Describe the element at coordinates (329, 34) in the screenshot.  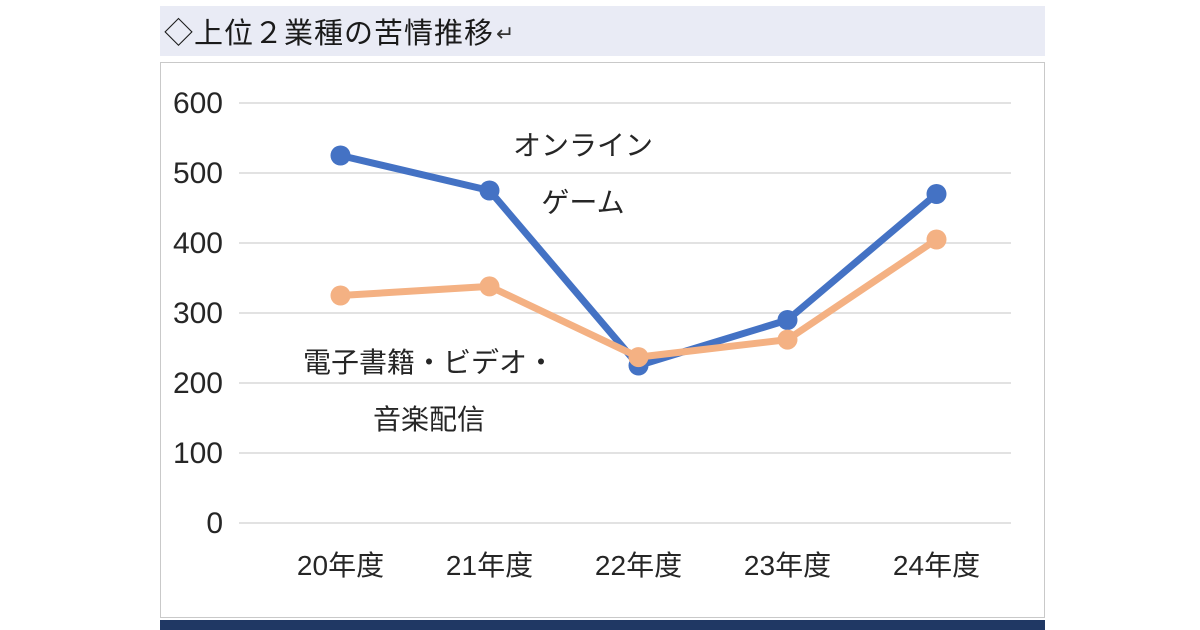
I see `page-title: ◇上位２業種の苦情推移` at that location.